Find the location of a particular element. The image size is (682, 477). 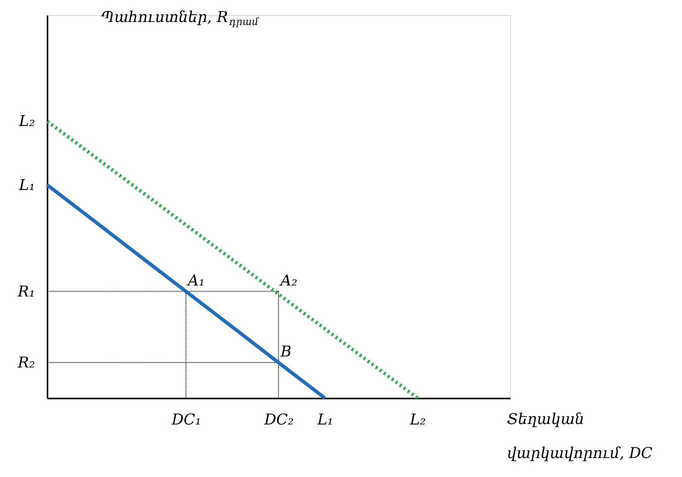

series-label: L₂ is located at coordinates (26, 121).